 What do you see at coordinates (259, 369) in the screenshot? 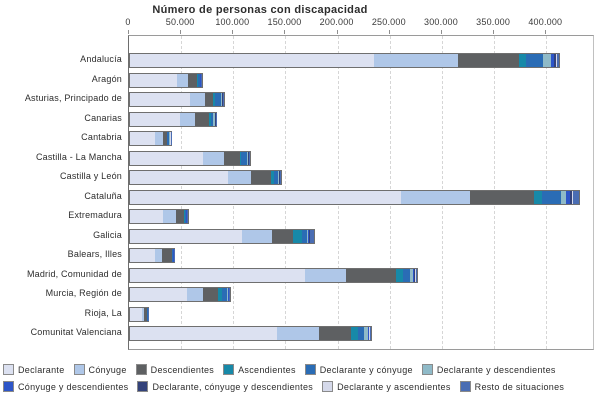
I see `legend-item-ascendientes: Ascendientes` at bounding box center [259, 369].